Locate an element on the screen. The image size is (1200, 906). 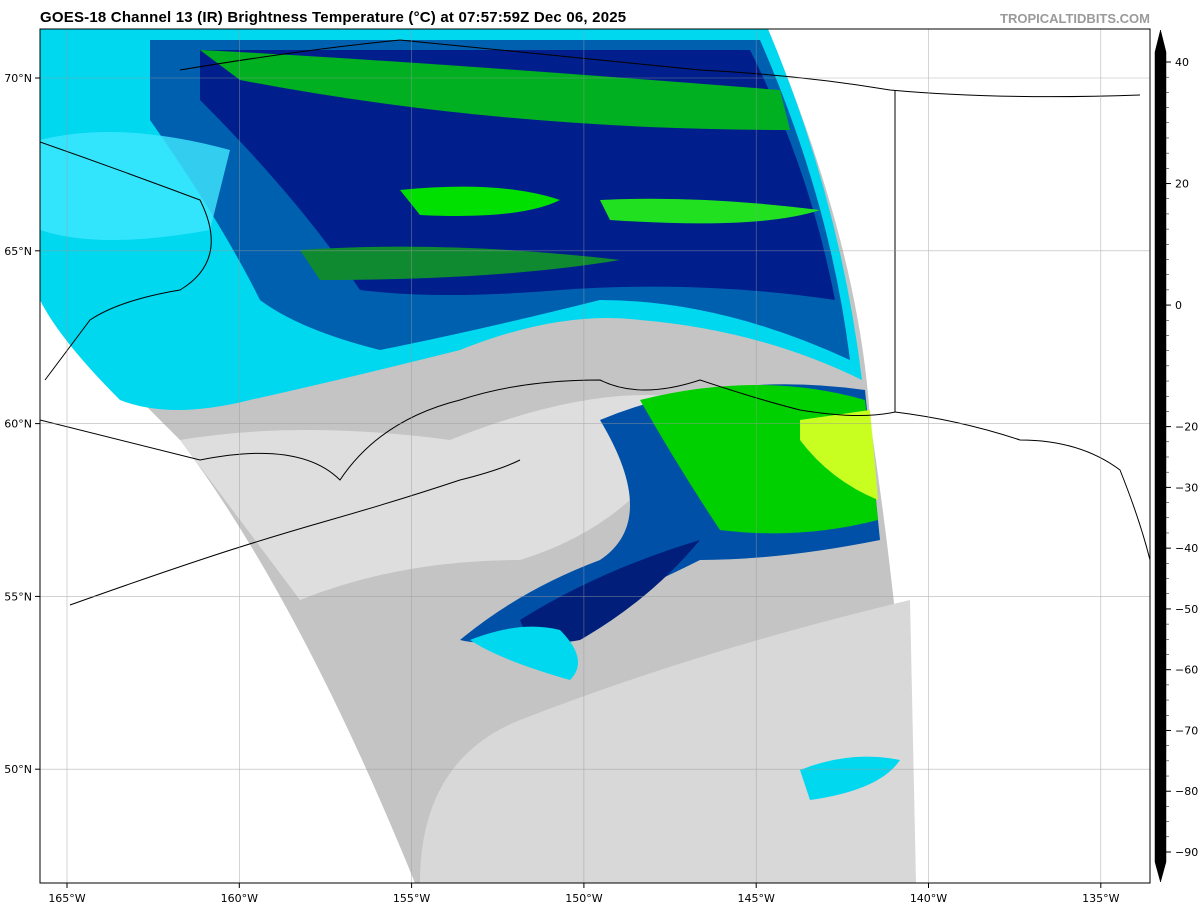
lat-tick-label: 70°N is located at coordinates (18, 78).